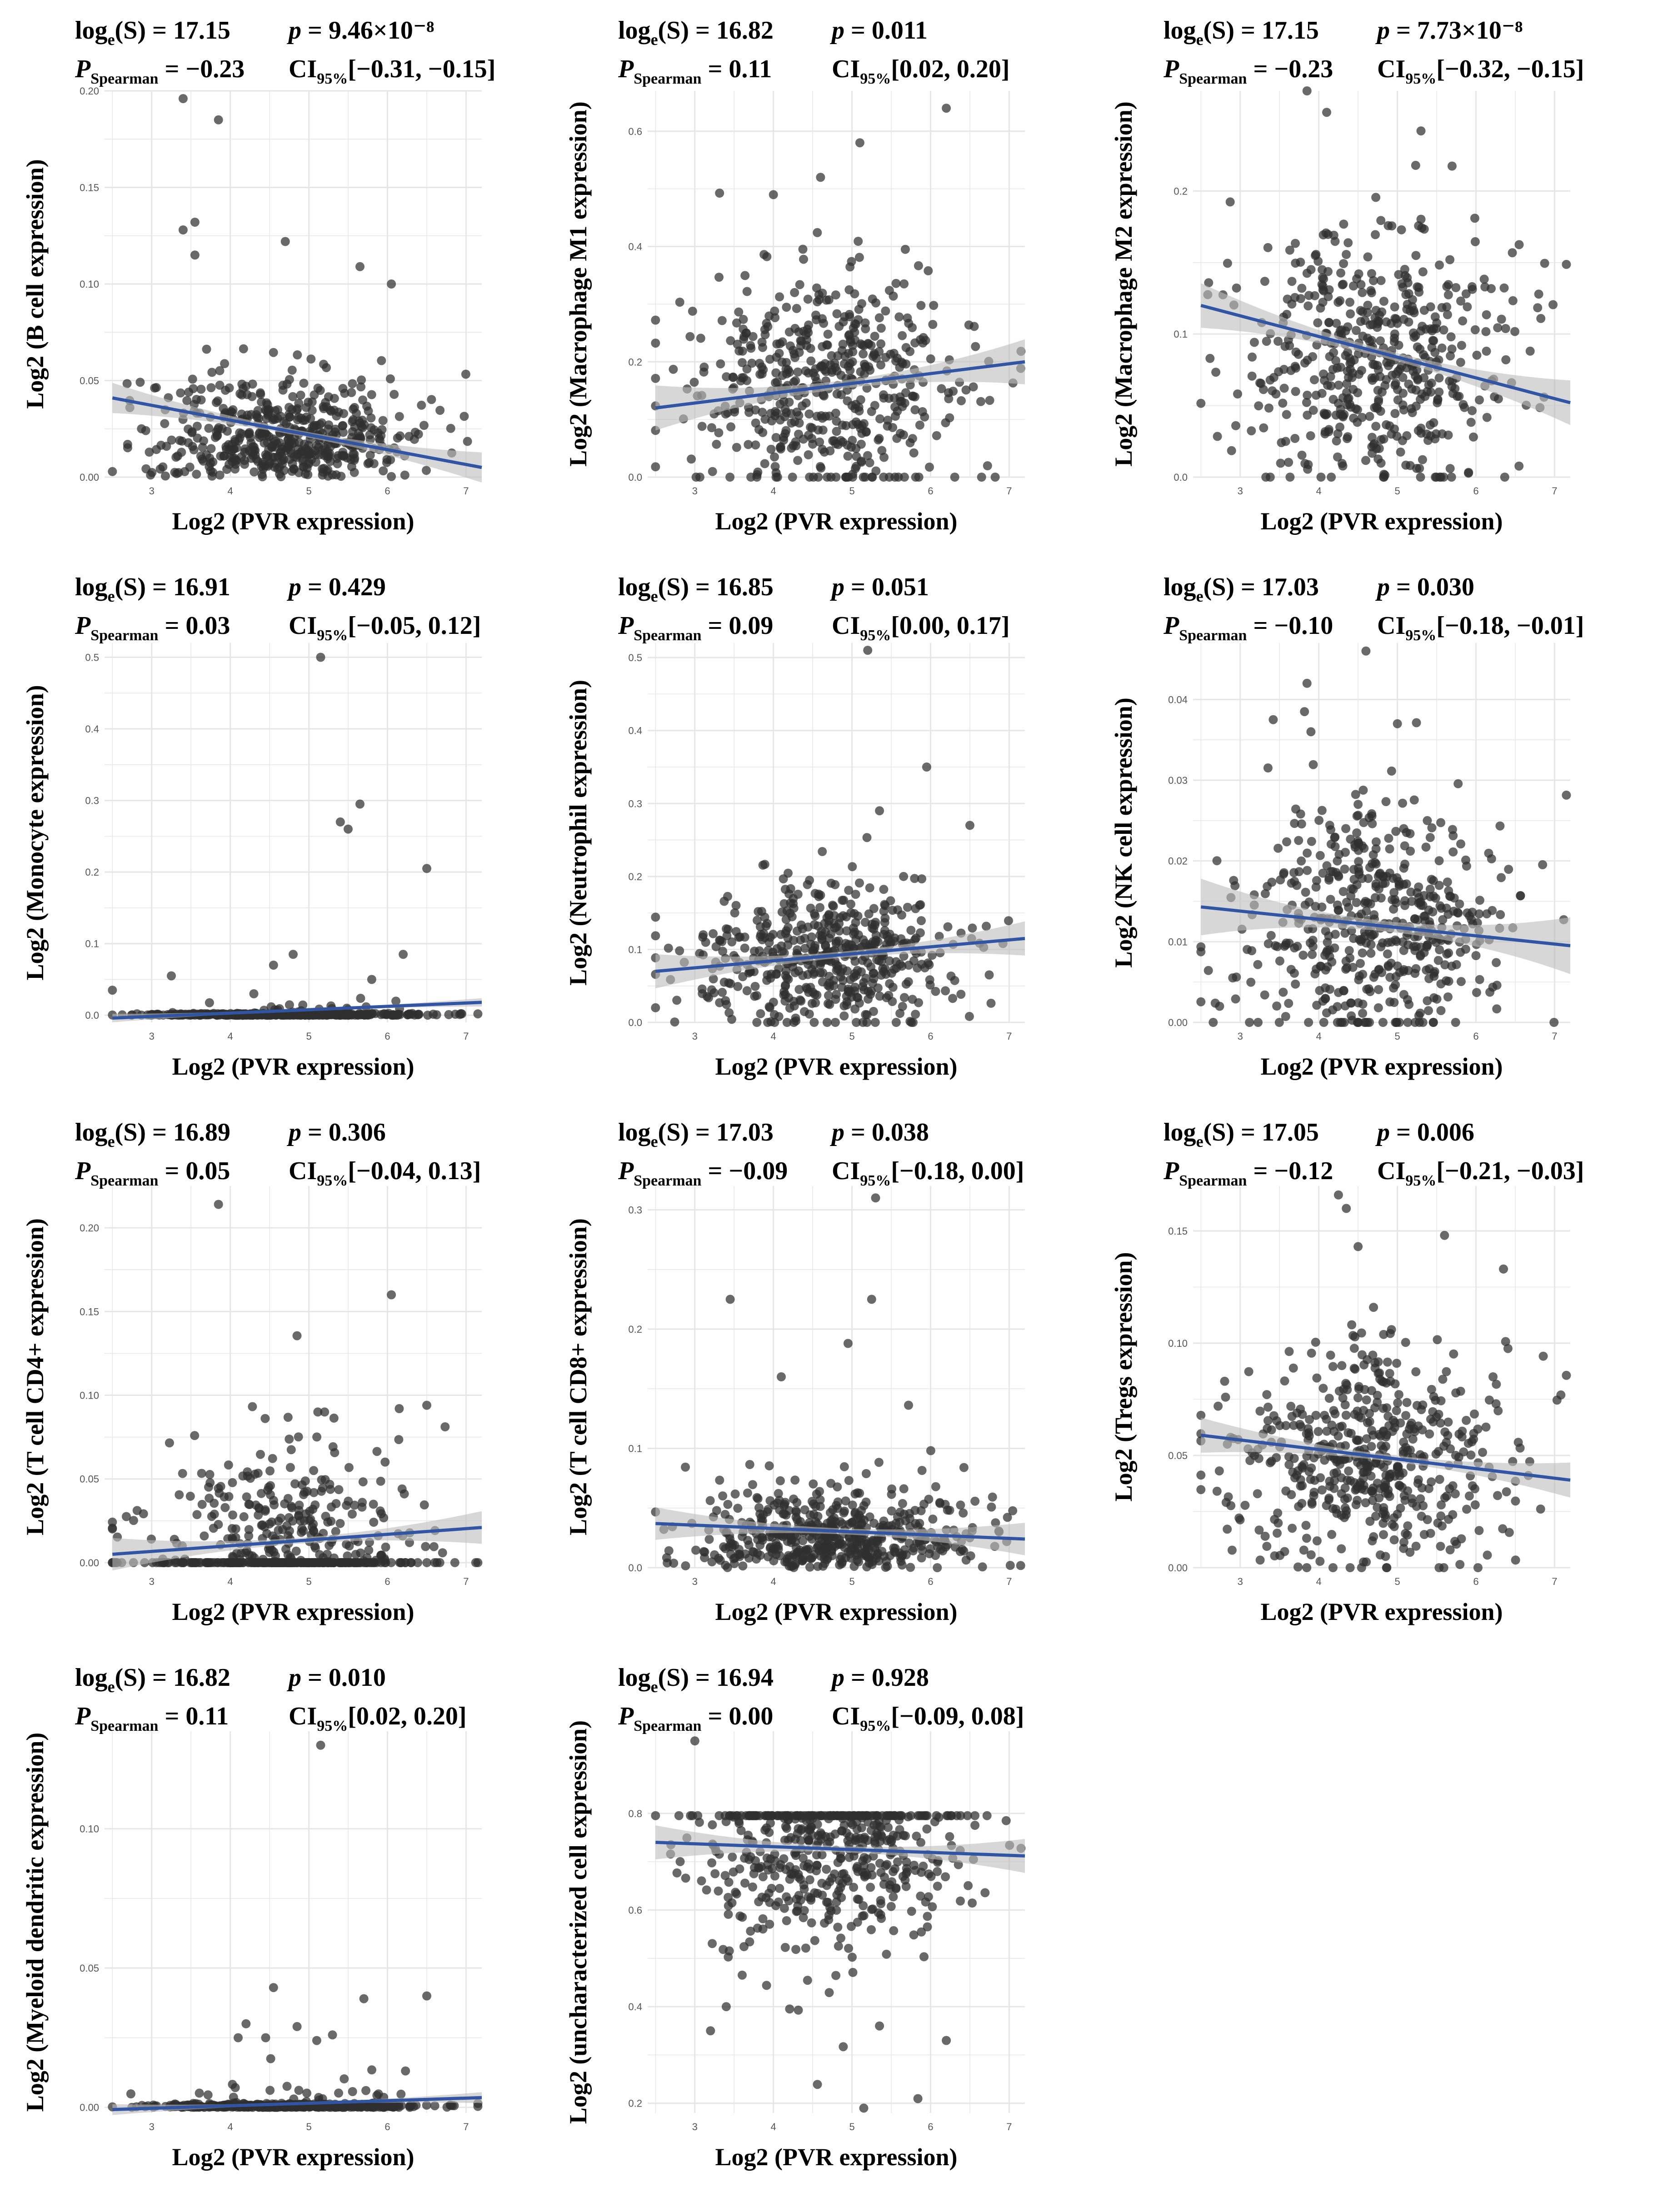 This screenshot has width=1678, height=2212. What do you see at coordinates (92, 872) in the screenshot?
I see `y-tick-label: 0.2` at bounding box center [92, 872].